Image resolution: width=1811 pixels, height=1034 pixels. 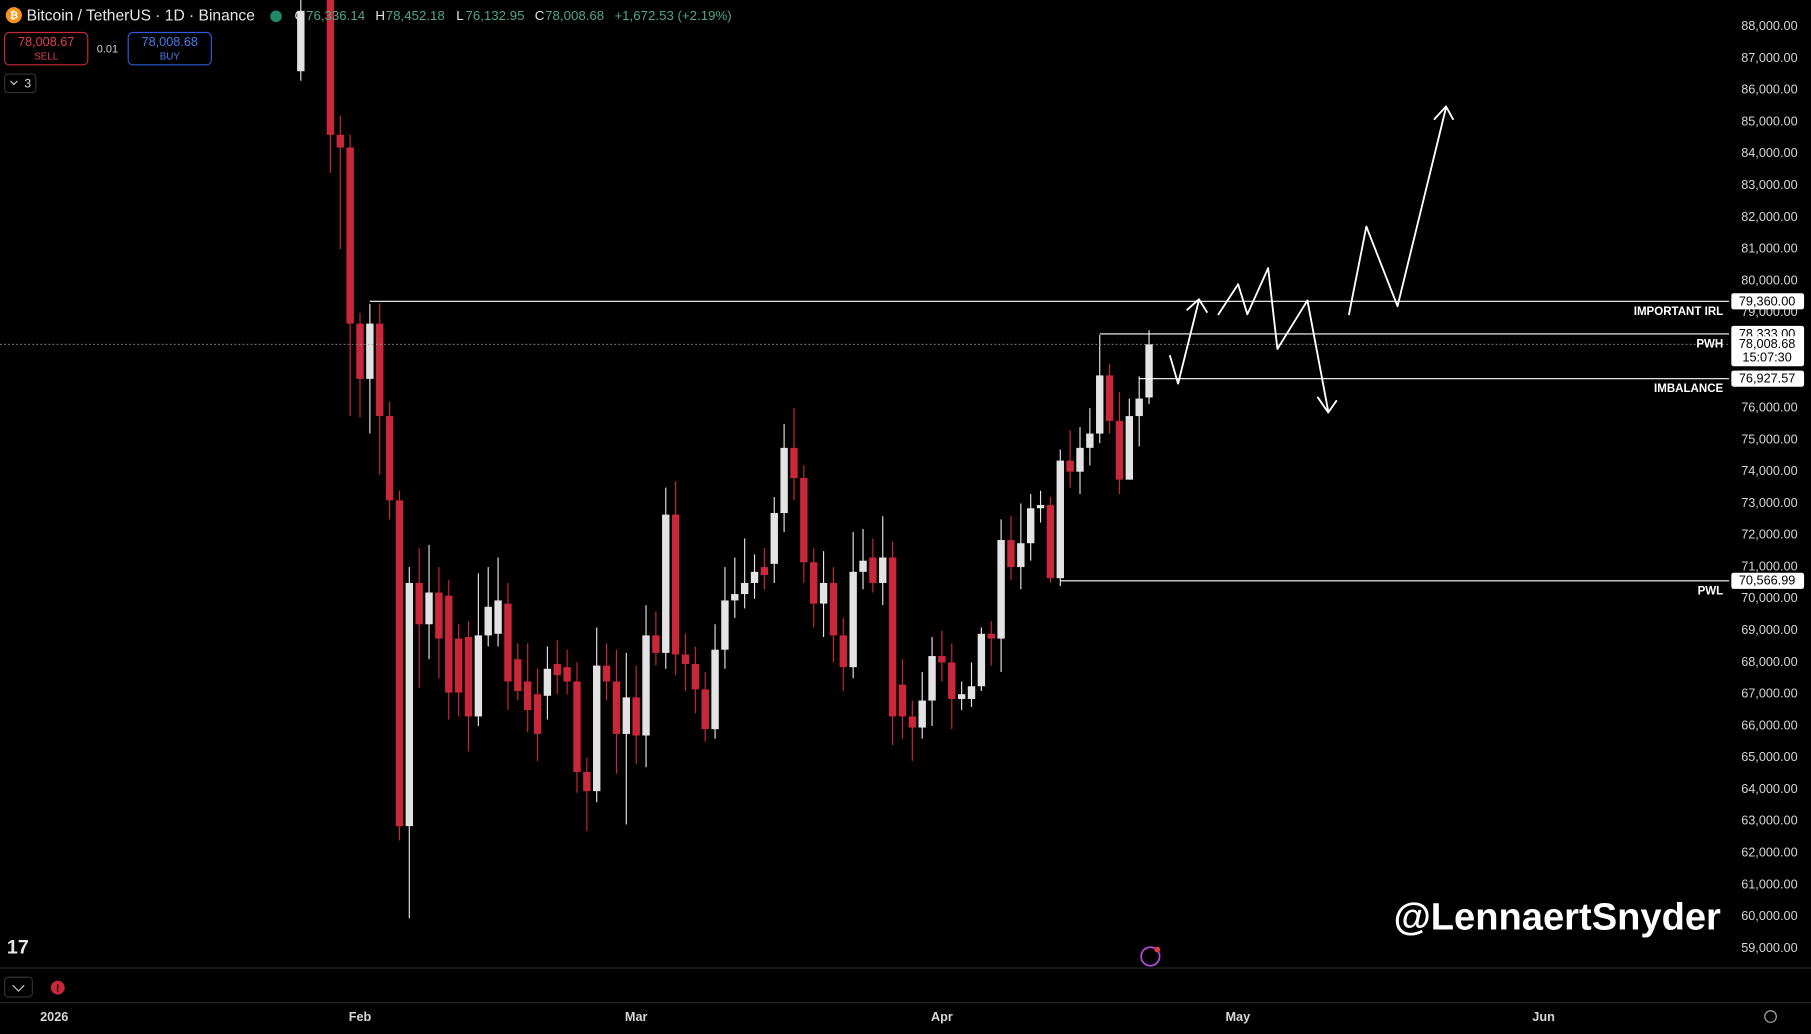 What do you see at coordinates (1150, 956) in the screenshot?
I see `alert-icon` at bounding box center [1150, 956].